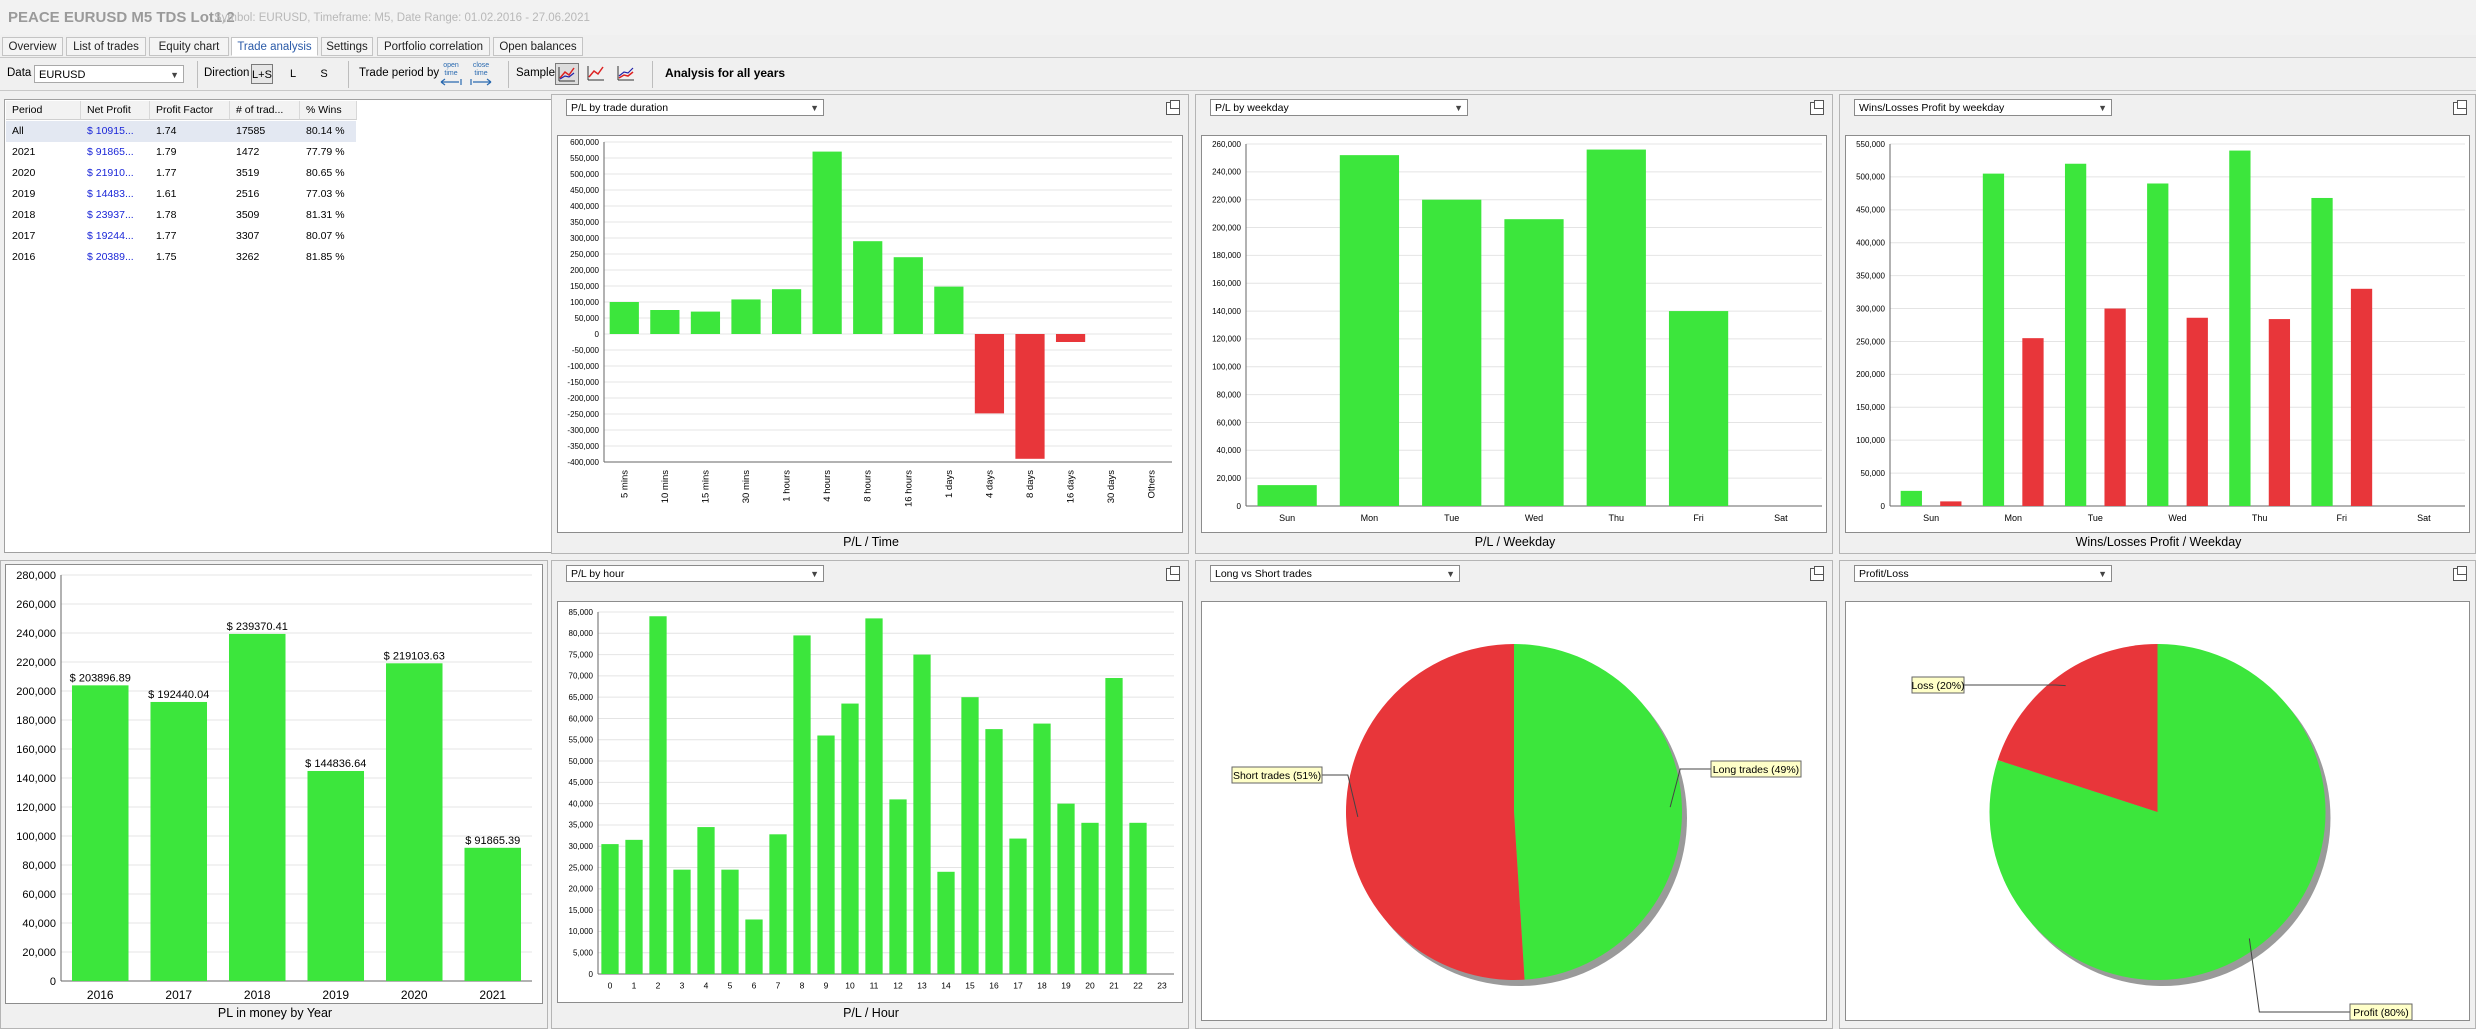 The height and width of the screenshot is (1029, 2476). Describe the element at coordinates (1335, 573) in the screenshot. I see `chart-type-select: Long vs Short trades ▼` at that location.